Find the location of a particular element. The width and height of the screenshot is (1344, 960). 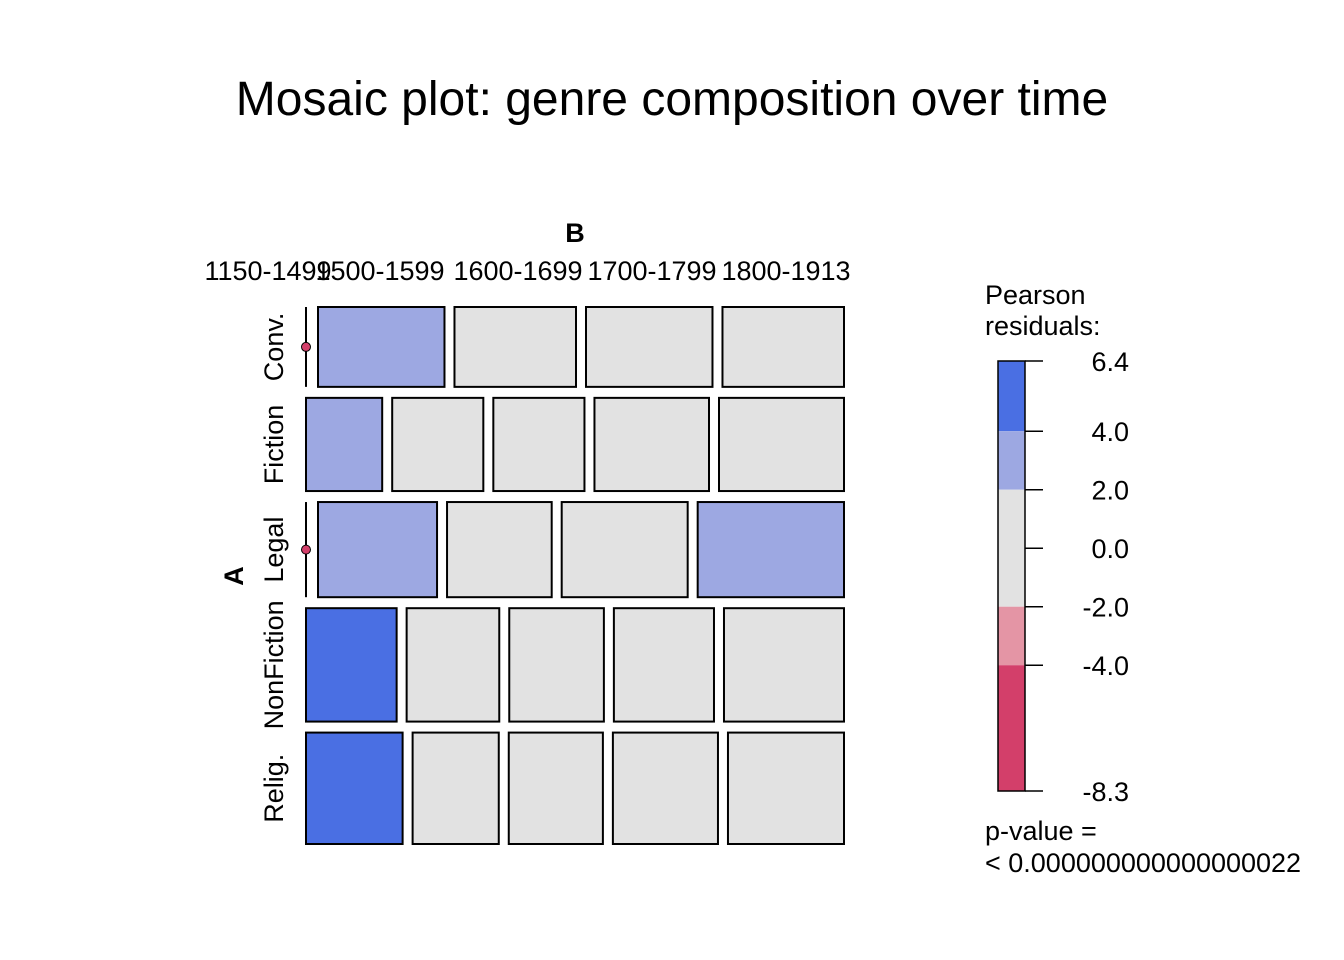

legend-tick-label: -8.3 is located at coordinates (1105, 792).